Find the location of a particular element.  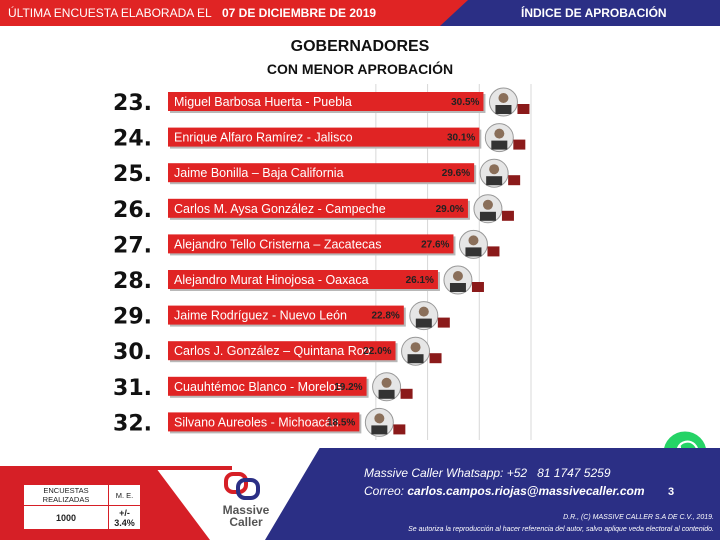

header-blue-band is located at coordinates (580, 13).